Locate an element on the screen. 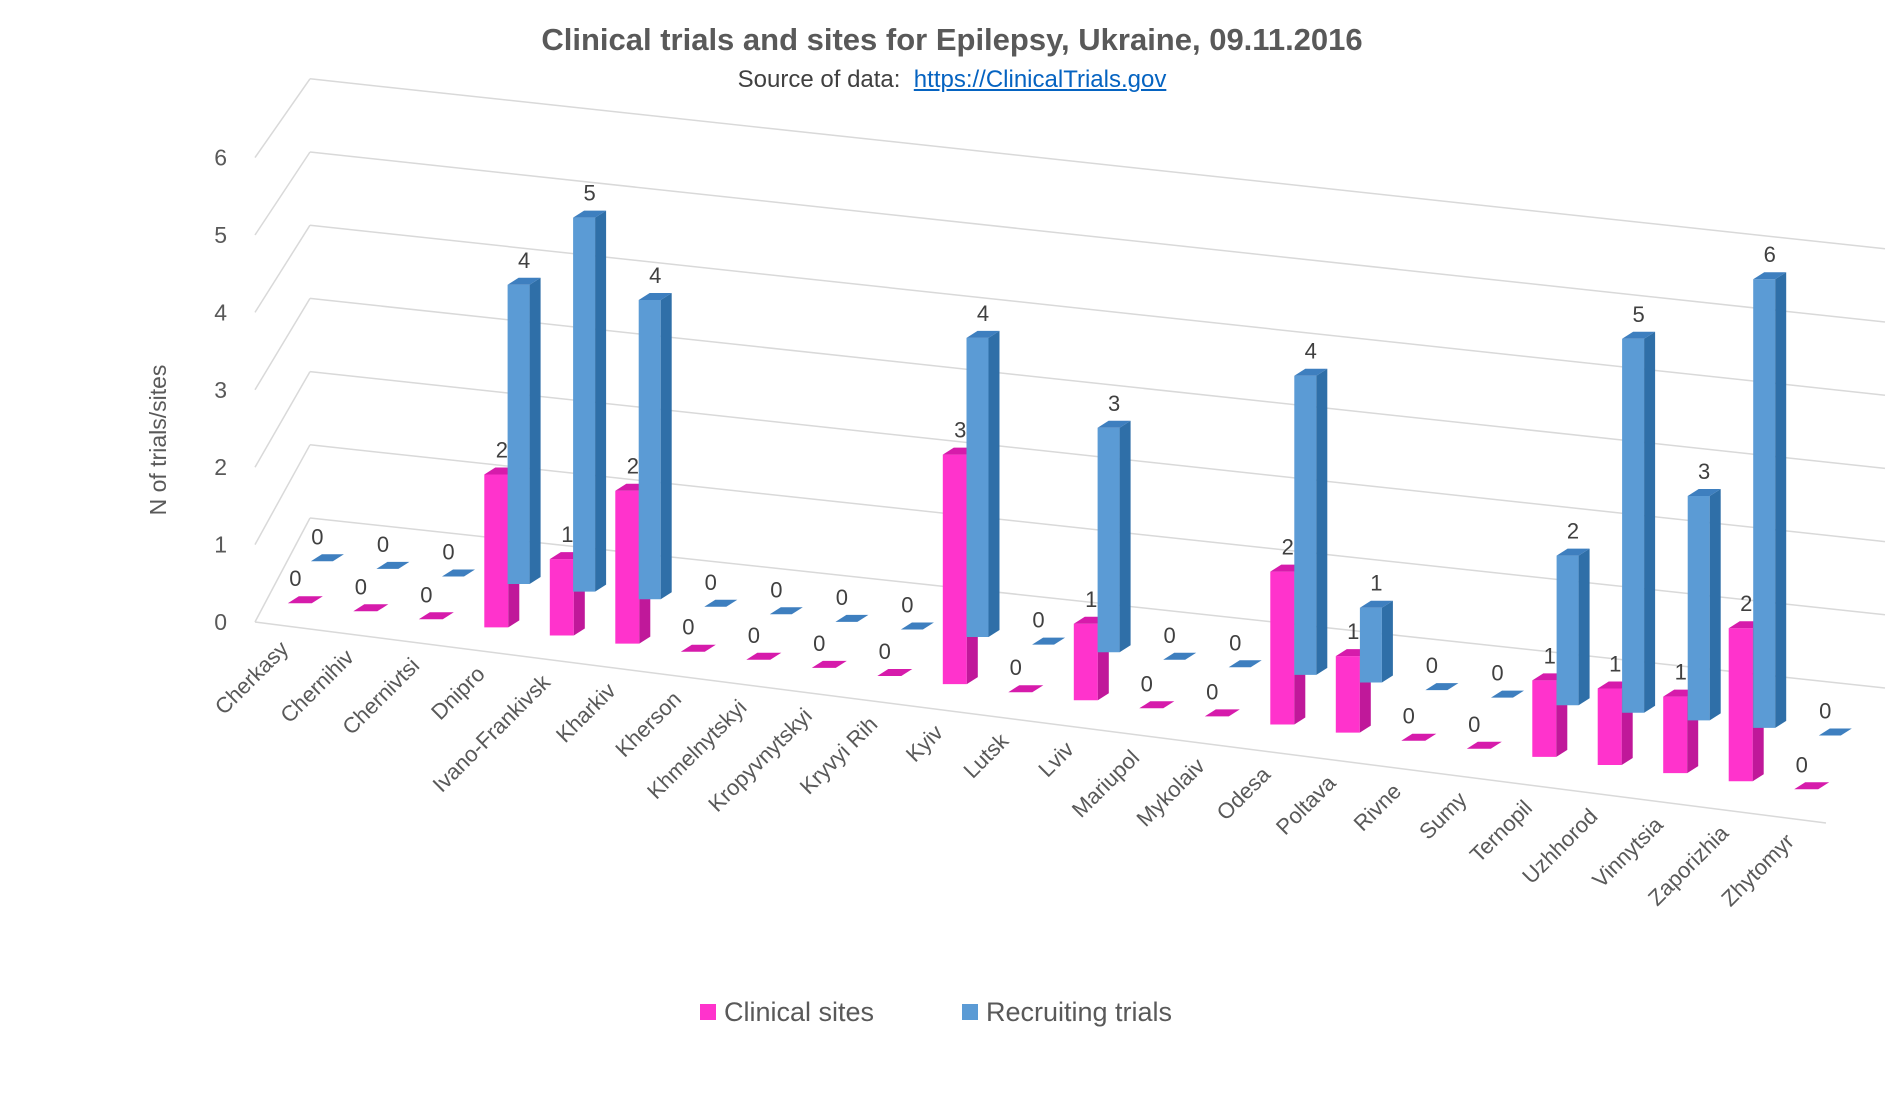 The height and width of the screenshot is (1104, 1904). x-tick-label: Kyiv is located at coordinates (924, 743).